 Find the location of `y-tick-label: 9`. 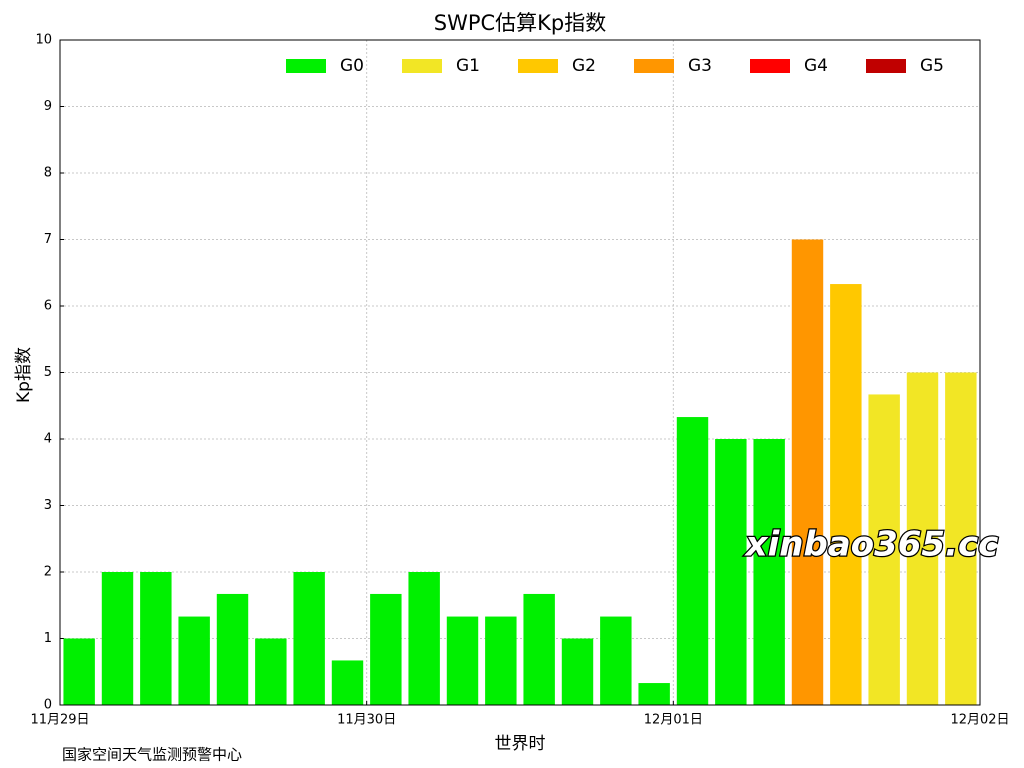

y-tick-label: 9 is located at coordinates (48, 106).